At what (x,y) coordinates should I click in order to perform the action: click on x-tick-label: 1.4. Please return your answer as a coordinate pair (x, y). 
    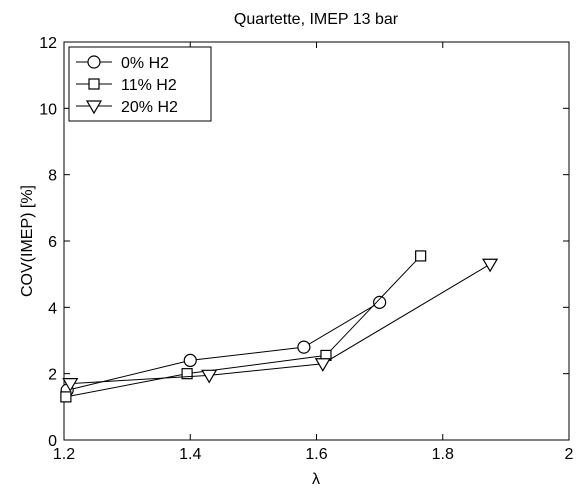
    Looking at the image, I should click on (190, 454).